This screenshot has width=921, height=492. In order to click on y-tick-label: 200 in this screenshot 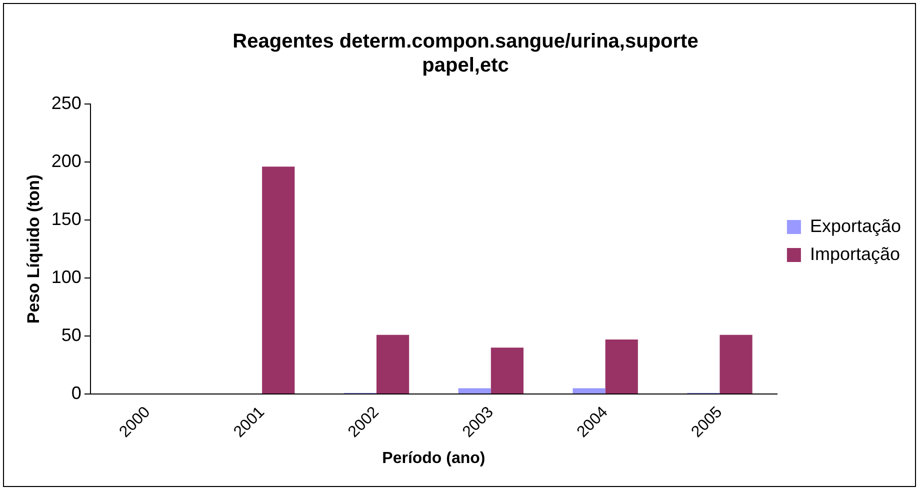, I will do `click(66, 160)`.